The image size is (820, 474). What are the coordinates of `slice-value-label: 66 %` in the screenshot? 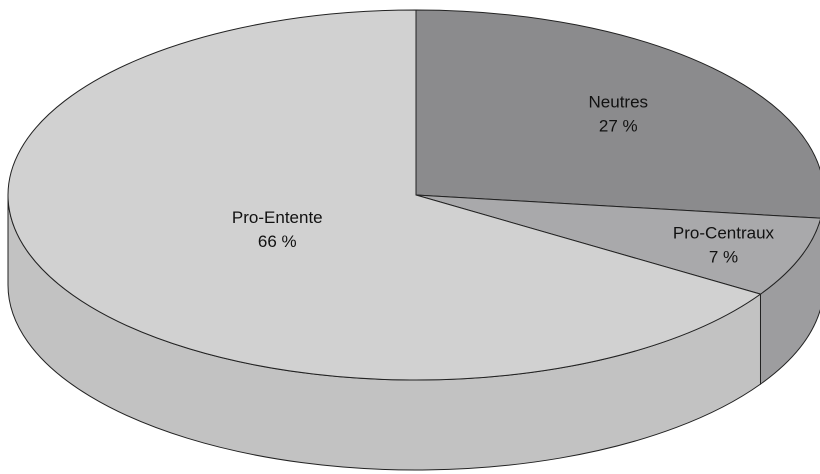 It's located at (277, 241).